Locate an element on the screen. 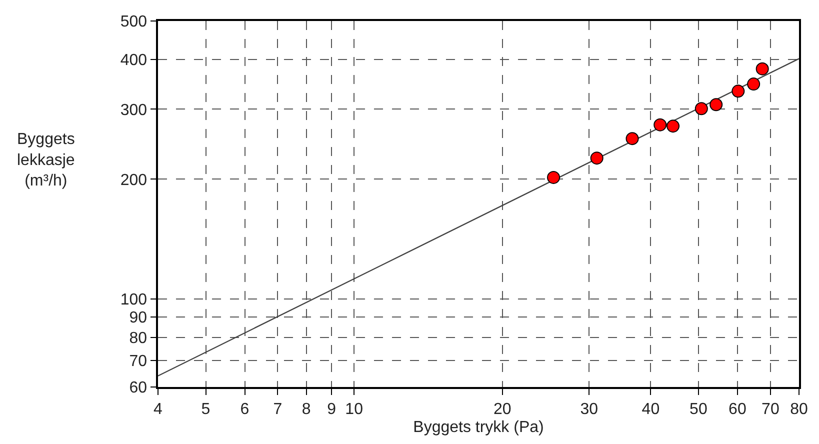 Image resolution: width=819 pixels, height=444 pixels. x-tick-label: 8 is located at coordinates (306, 409).